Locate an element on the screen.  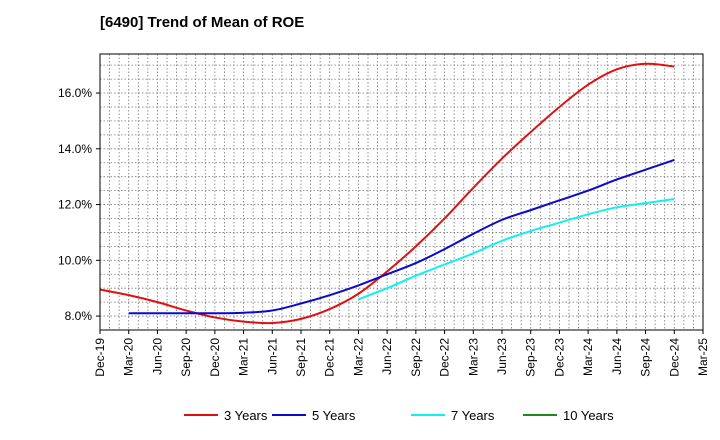
x-tick-label: Mar-23 is located at coordinates (473, 357).